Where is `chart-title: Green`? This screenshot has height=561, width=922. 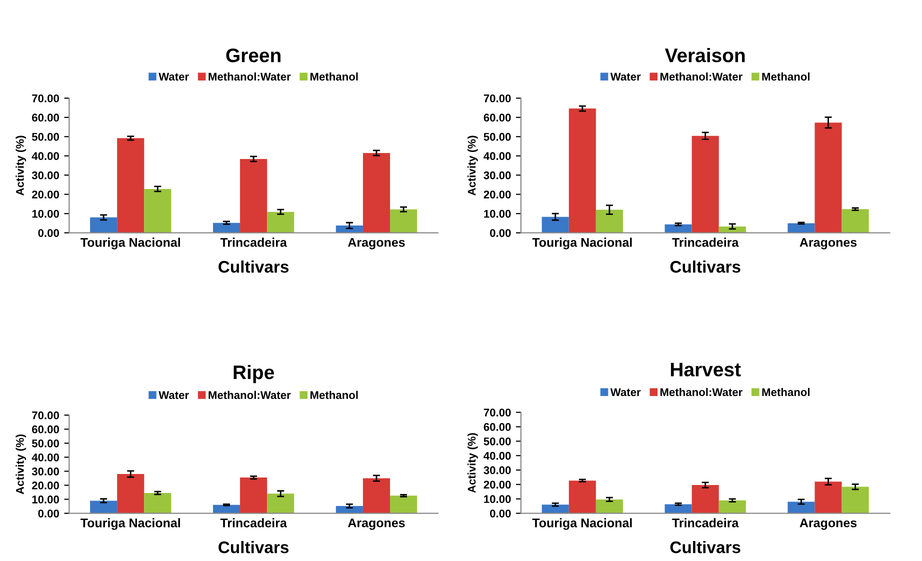
chart-title: Green is located at coordinates (253, 55).